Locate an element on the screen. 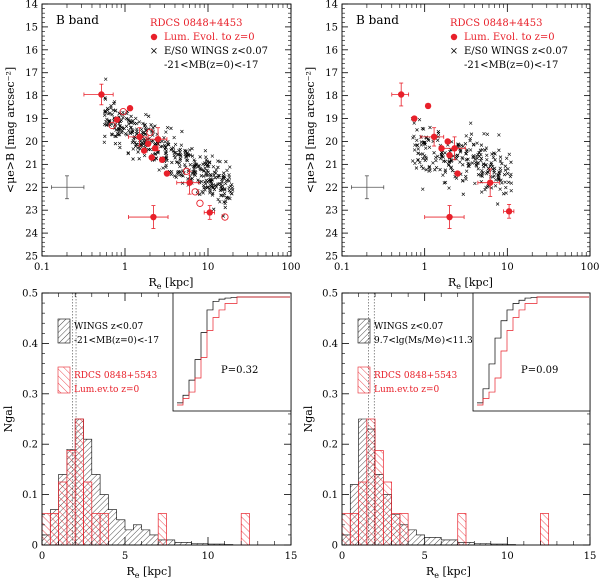 The width and height of the screenshot is (600, 579). y-tick-label: 0.4 is located at coordinates (30, 344).